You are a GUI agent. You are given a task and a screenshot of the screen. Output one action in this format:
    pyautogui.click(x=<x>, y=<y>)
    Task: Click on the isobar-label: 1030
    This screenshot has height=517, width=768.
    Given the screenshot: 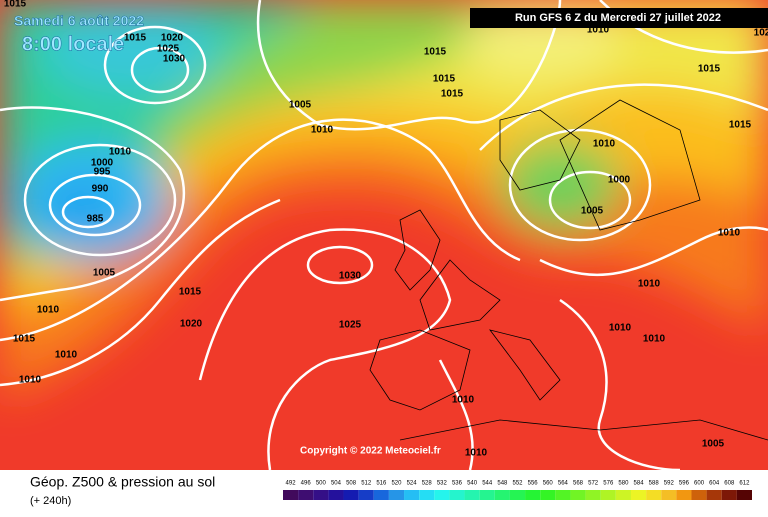 What is the action you would take?
    pyautogui.click(x=350, y=276)
    